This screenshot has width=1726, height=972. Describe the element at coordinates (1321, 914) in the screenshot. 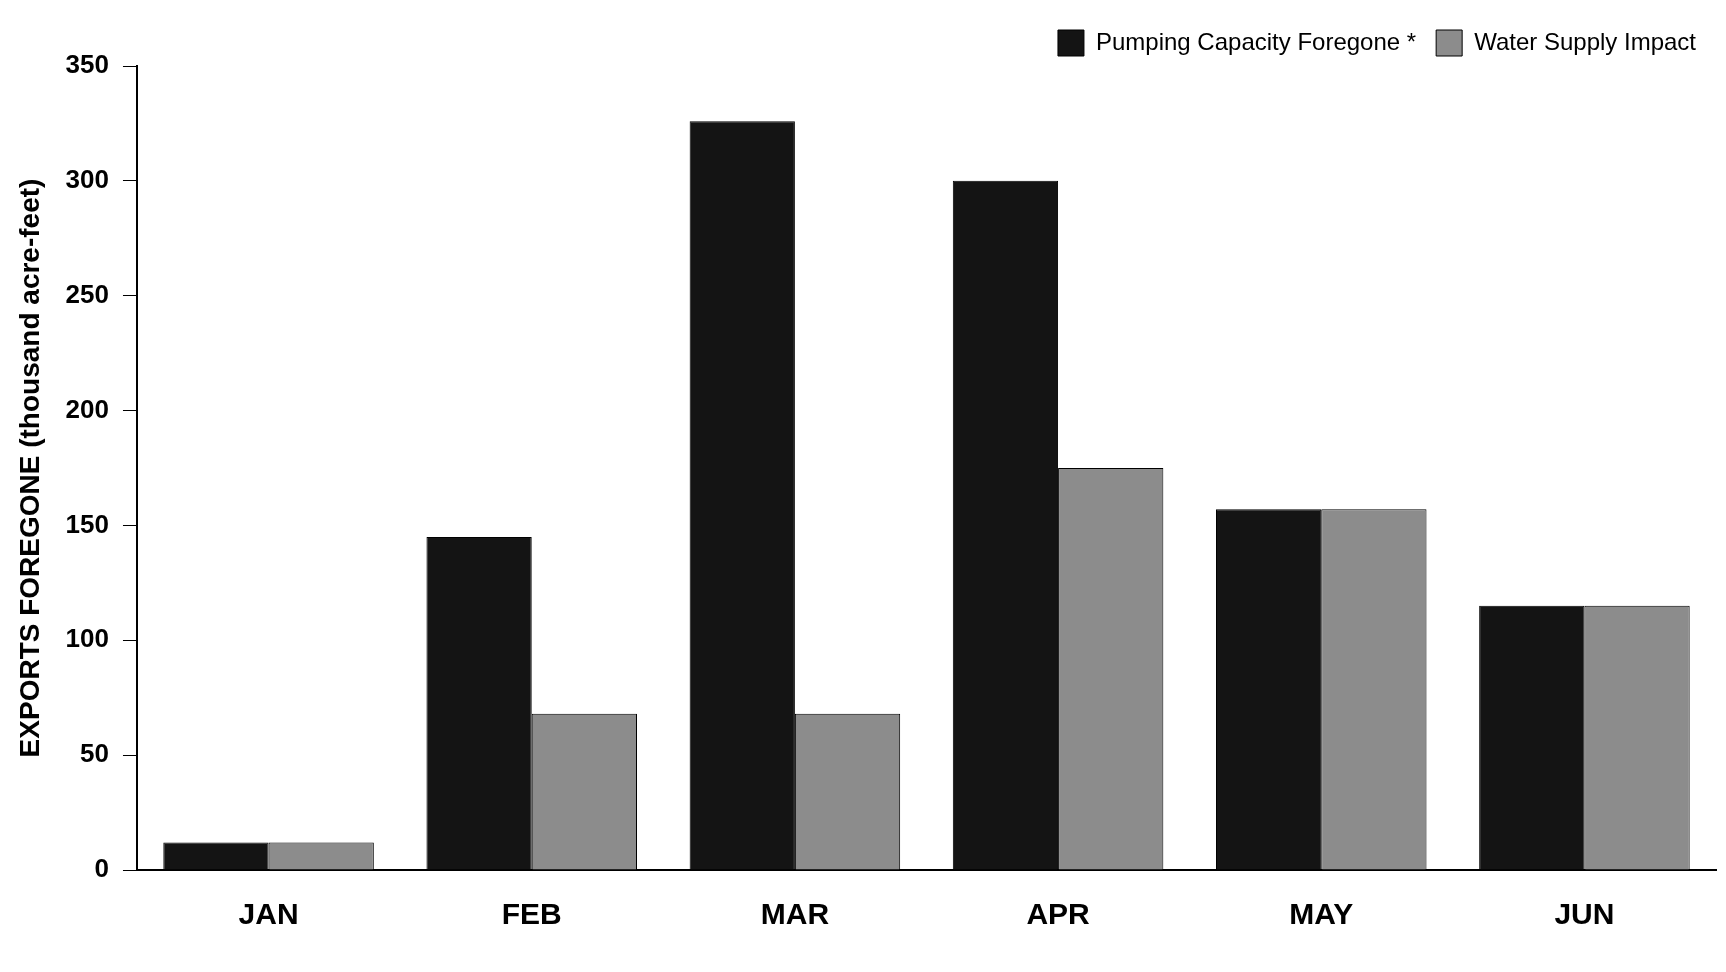

I see `x-tick-label: MAY` at that location.